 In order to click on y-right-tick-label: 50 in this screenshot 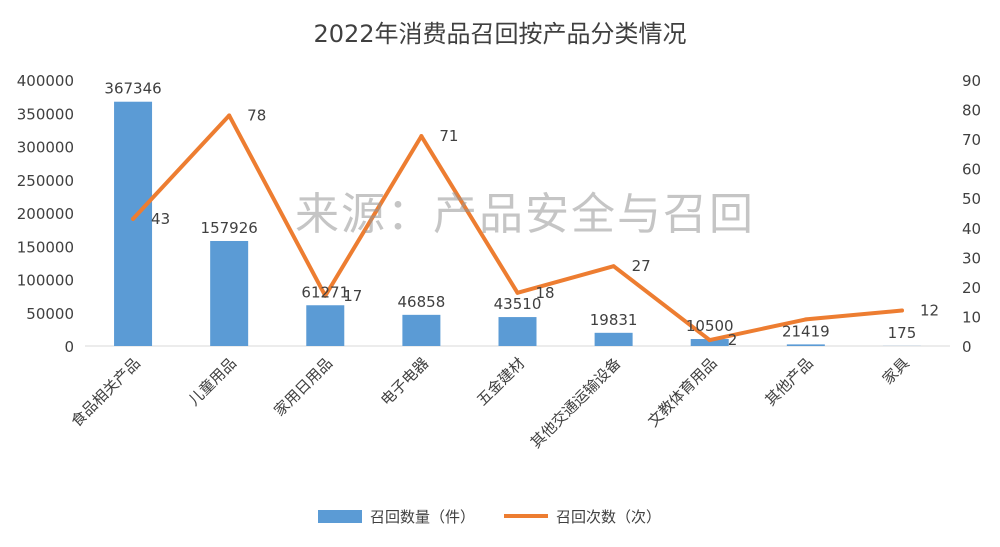, I will do `click(971, 199)`.